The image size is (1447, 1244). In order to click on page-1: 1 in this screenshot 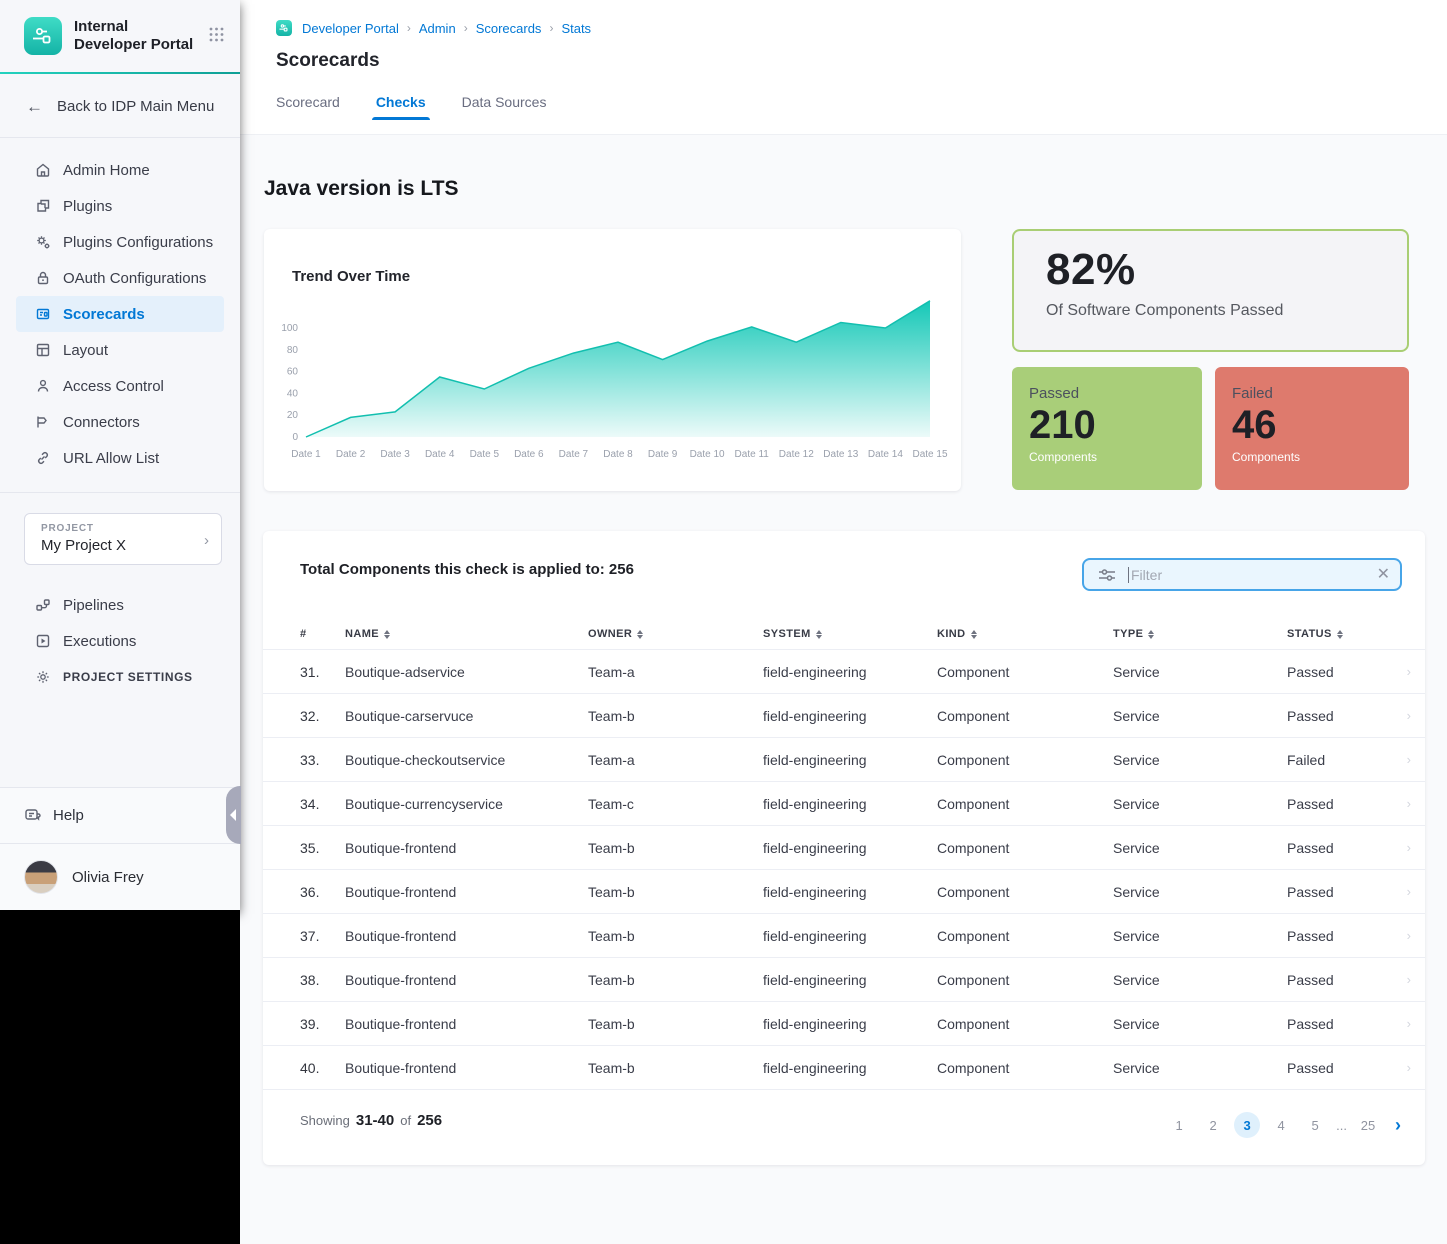, I will do `click(1179, 1125)`.